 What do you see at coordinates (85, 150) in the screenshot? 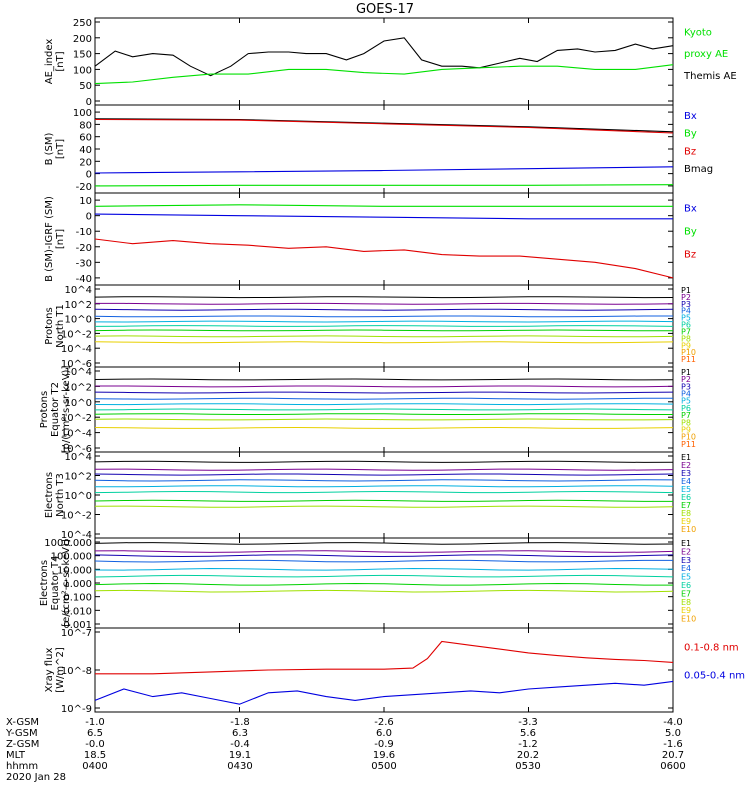
I see `y-tick-label: 40` at bounding box center [85, 150].